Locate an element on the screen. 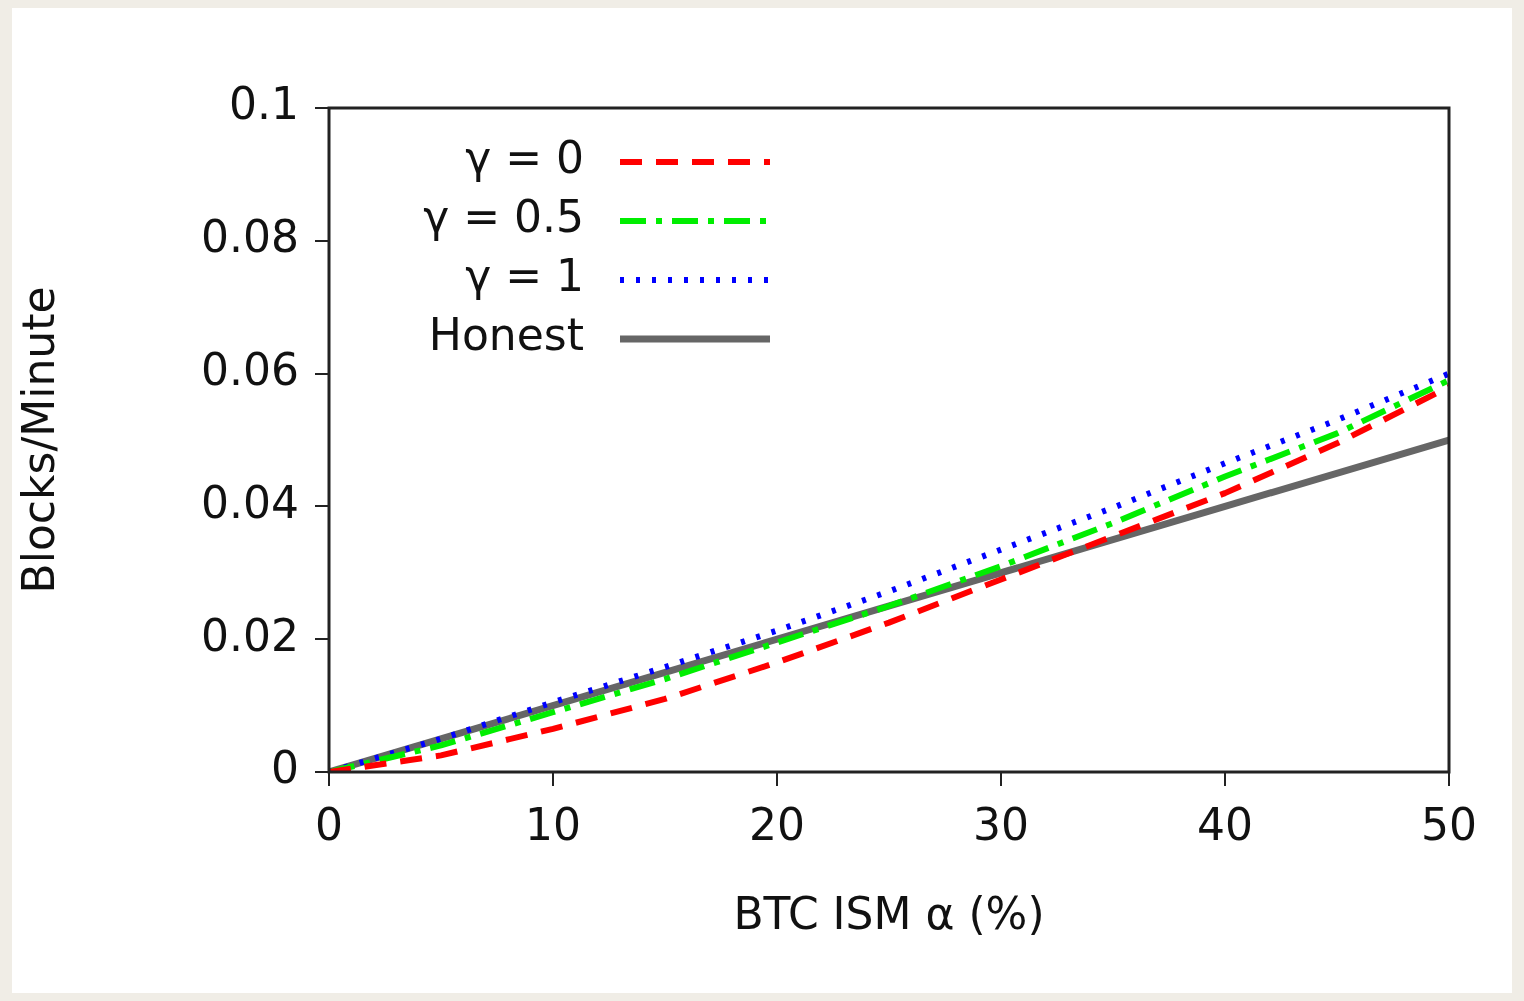 This screenshot has width=1524, height=1001. legend-label: γ = 0.5 is located at coordinates (503, 217).